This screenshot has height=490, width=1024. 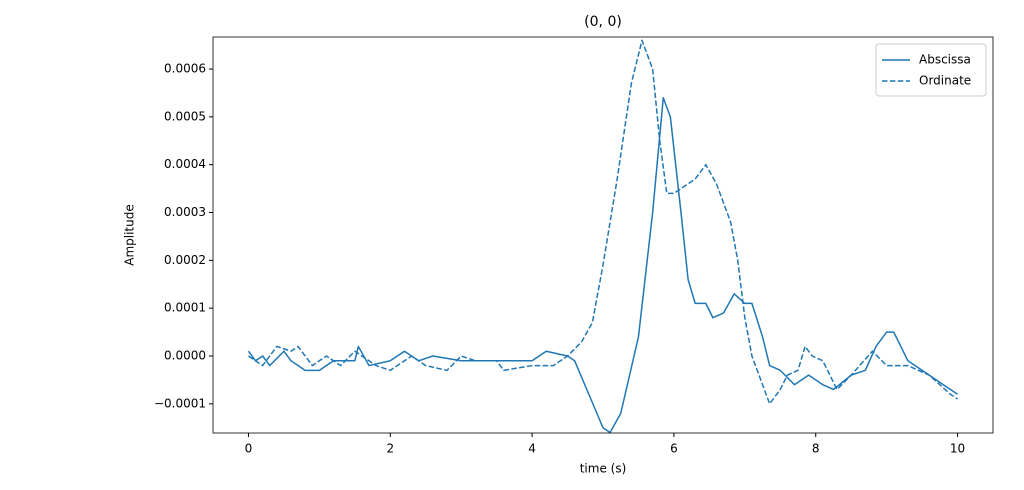 I want to click on y-tick-label: 0.0006, so click(x=185, y=69).